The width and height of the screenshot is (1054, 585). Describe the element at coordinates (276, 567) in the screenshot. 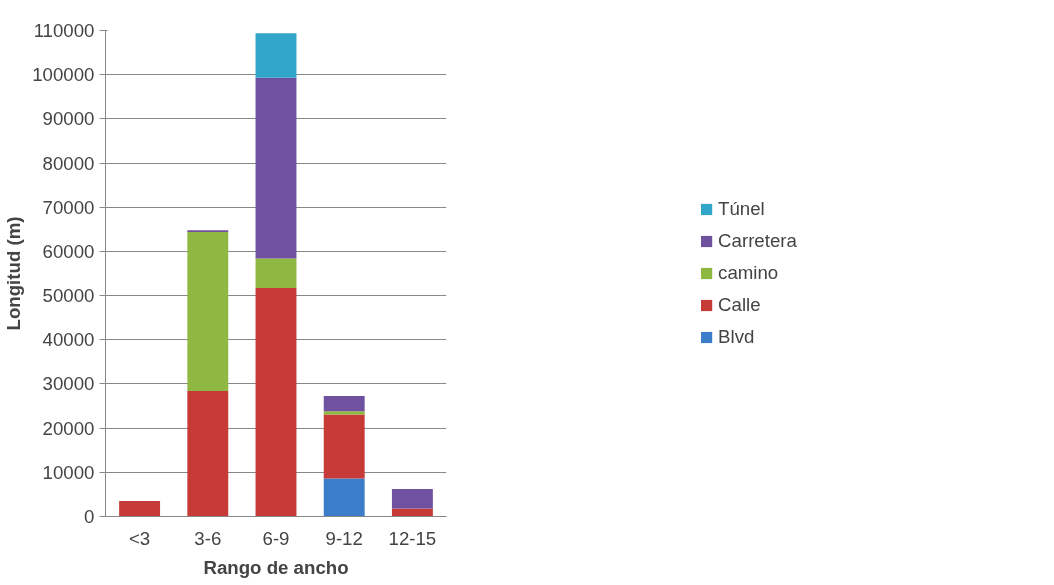

I see `x-axis-title: Rango de ancho` at that location.